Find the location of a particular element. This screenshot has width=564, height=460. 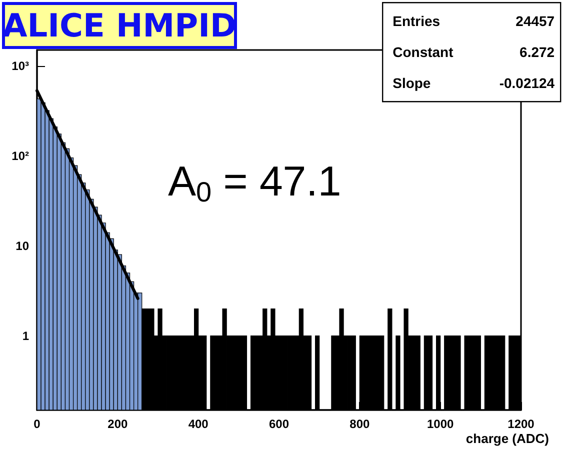

y-tick-label: 10² is located at coordinates (21, 155).